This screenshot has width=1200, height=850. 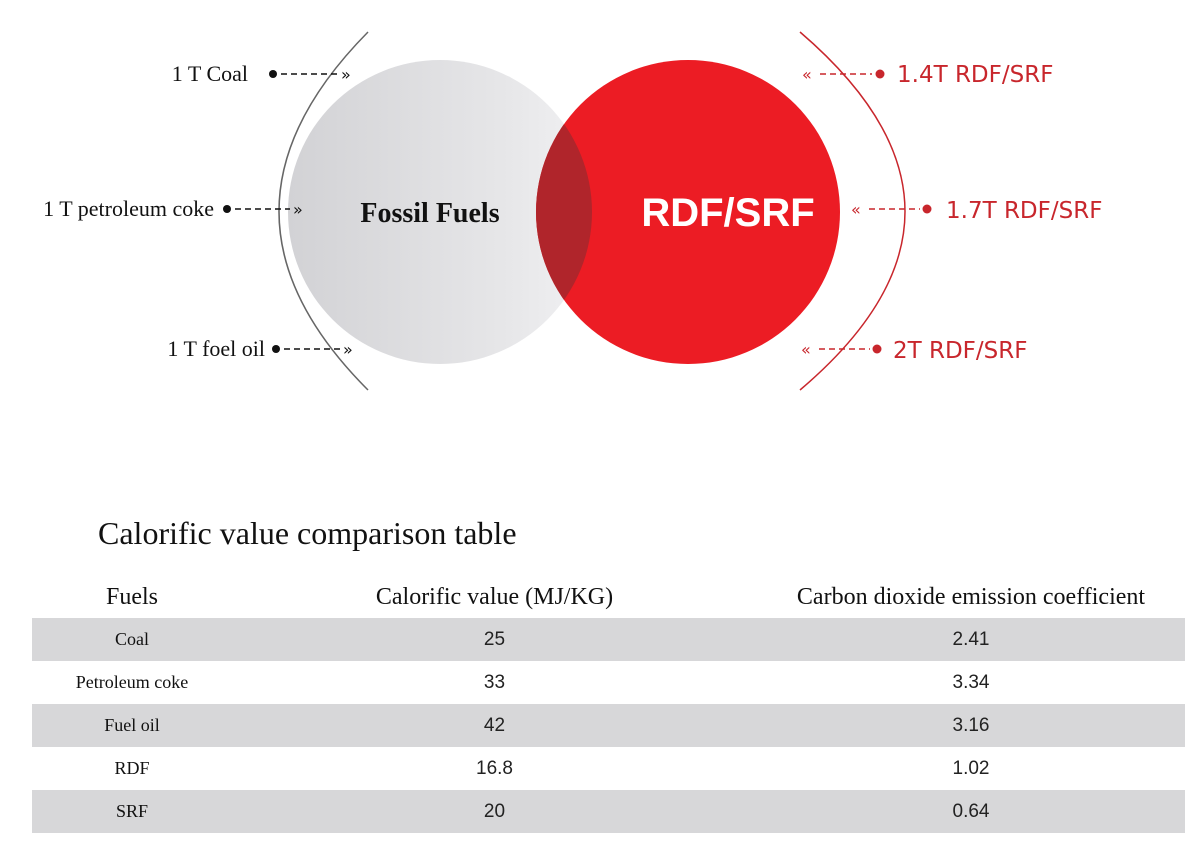 I want to click on table-row: Fuel oil 42 3.16, so click(x=608, y=725).